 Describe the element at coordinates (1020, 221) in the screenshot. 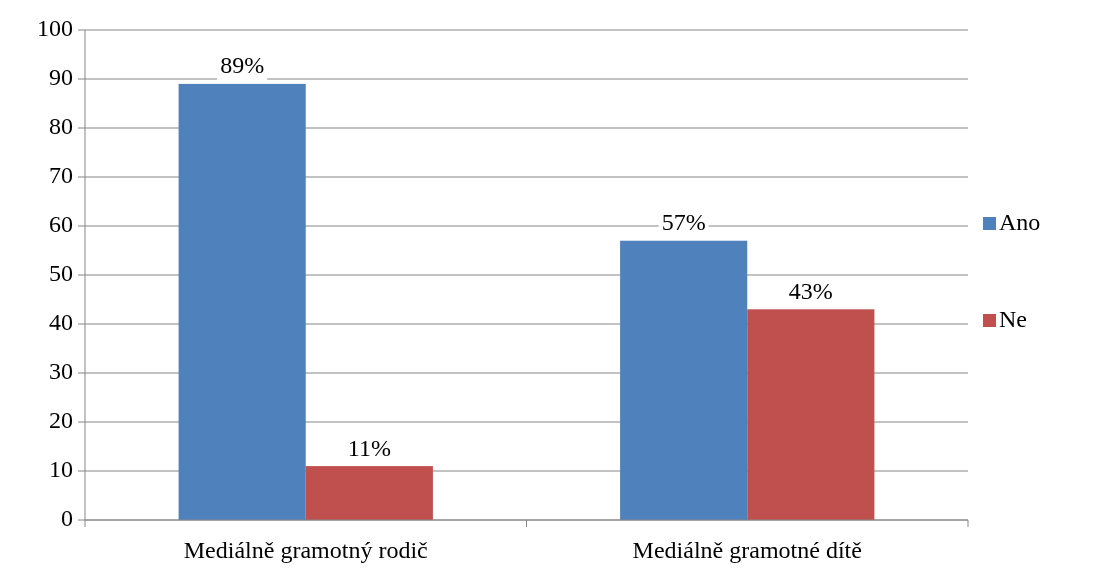

I see `legend-label: Ano` at that location.